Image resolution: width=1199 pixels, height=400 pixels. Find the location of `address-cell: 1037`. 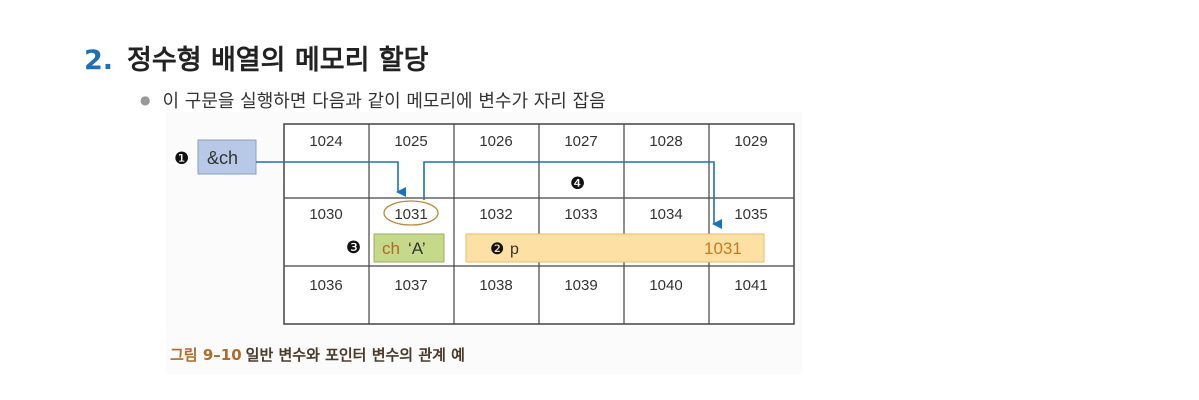

address-cell: 1037 is located at coordinates (410, 285).